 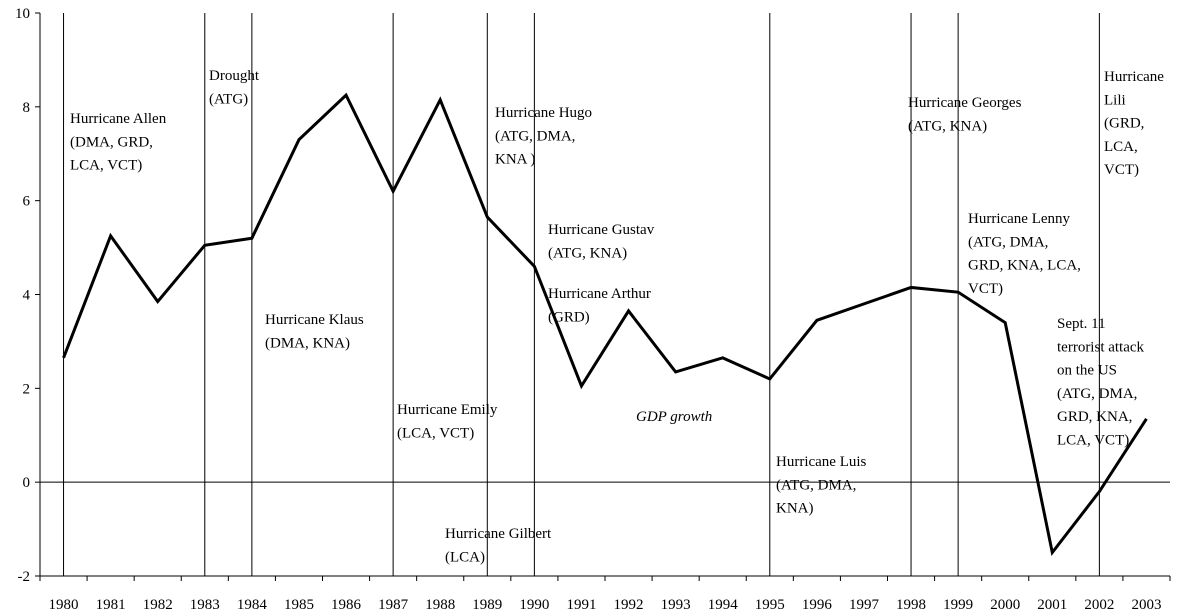 I want to click on y-tick-label: 8, so click(x=27, y=108).